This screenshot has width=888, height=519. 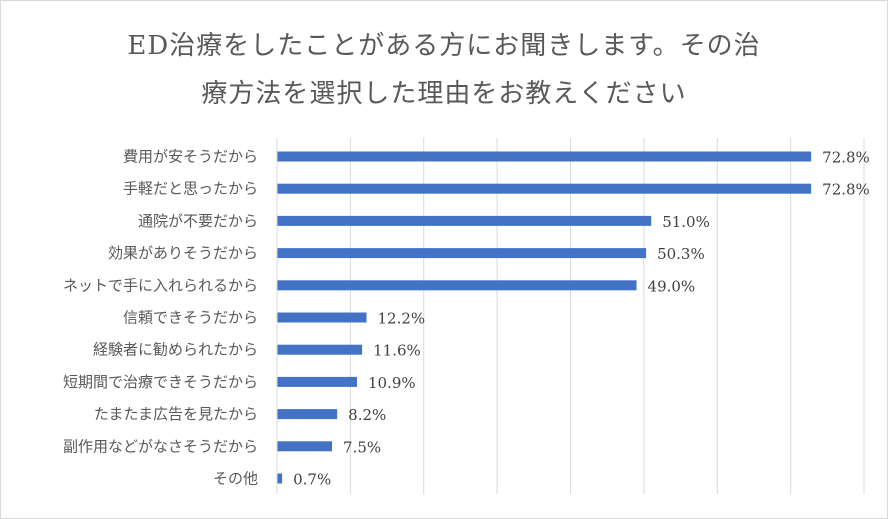 What do you see at coordinates (672, 286) in the screenshot?
I see `value-label: 49.0%` at bounding box center [672, 286].